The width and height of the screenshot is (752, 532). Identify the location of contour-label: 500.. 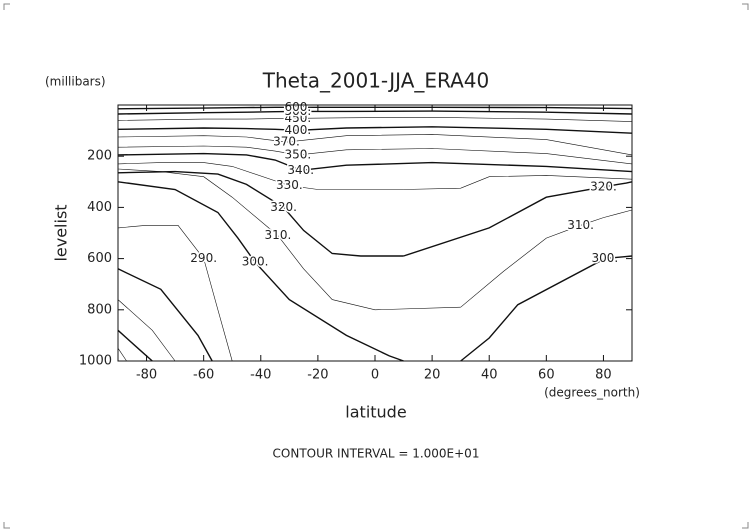
(298, 111).